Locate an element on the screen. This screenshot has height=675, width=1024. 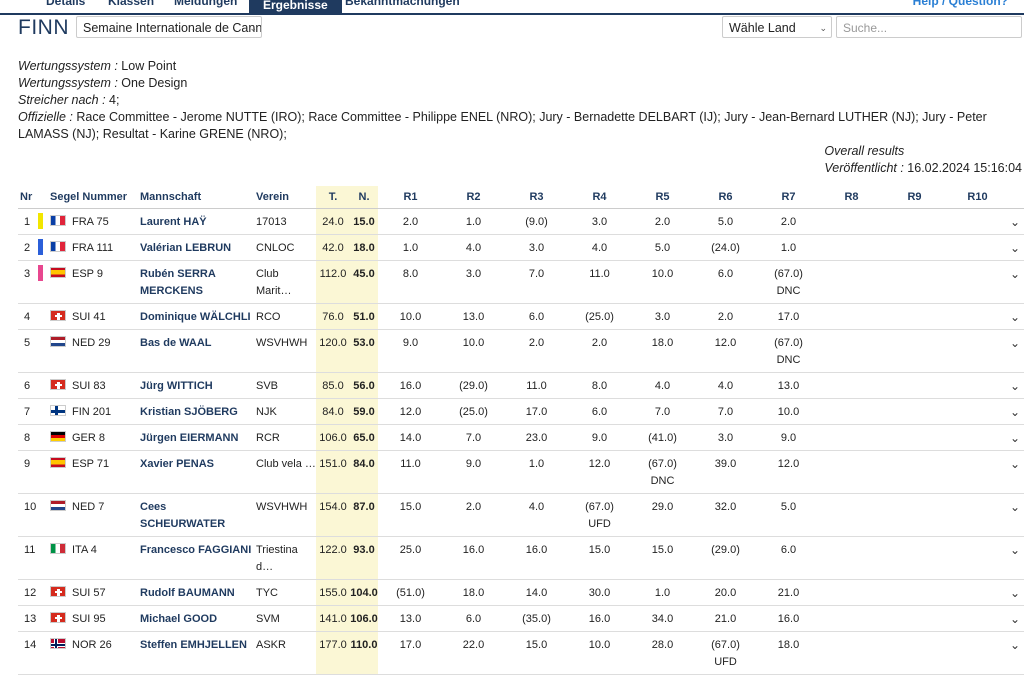
tab-ergebnisse: Ergebnisse is located at coordinates (295, 6).